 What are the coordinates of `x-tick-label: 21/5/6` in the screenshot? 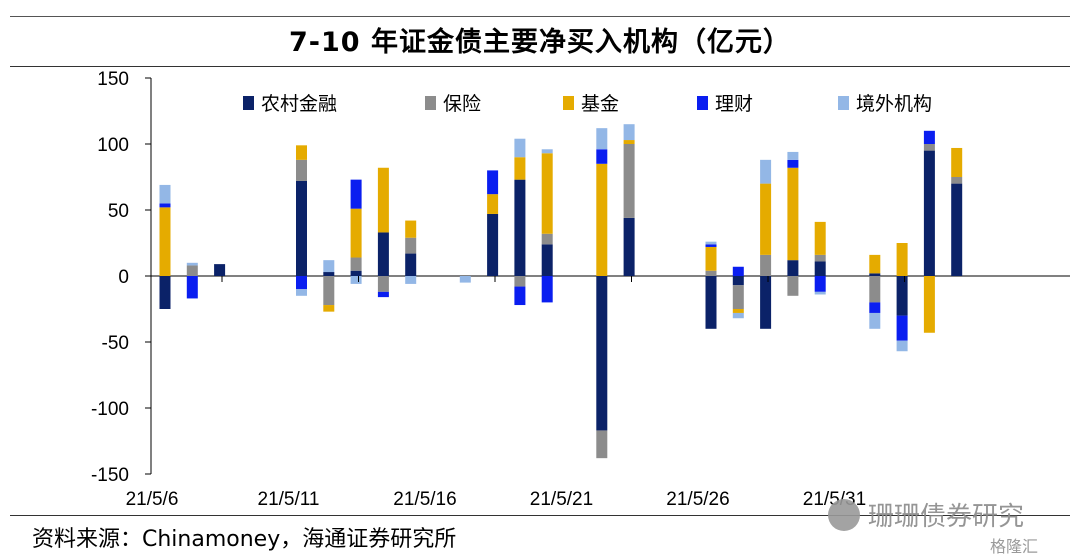 It's located at (152, 499).